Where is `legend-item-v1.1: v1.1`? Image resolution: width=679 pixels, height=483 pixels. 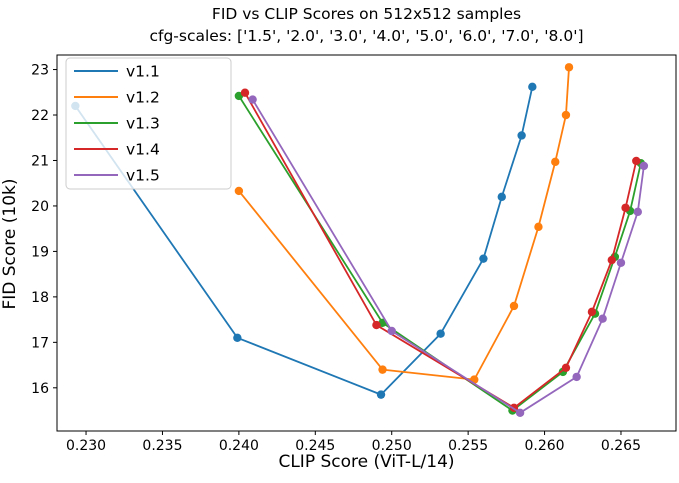 legend-item-v1.1: v1.1 is located at coordinates (117, 72).